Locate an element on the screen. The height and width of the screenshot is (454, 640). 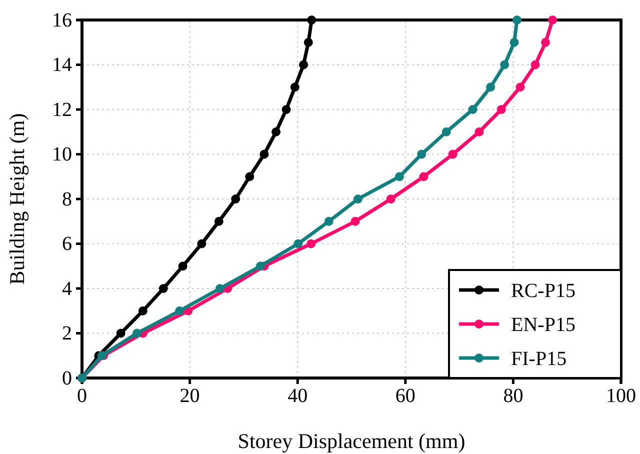
x-tick-label: 80 is located at coordinates (513, 396).